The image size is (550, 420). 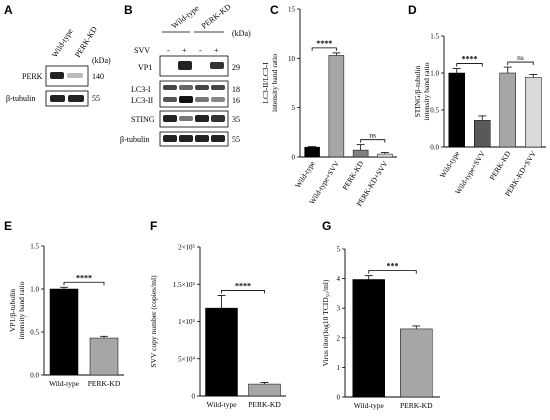 What do you see at coordinates (274, 83) in the screenshot?
I see `y-label-c-1: intensity band ratio` at bounding box center [274, 83].